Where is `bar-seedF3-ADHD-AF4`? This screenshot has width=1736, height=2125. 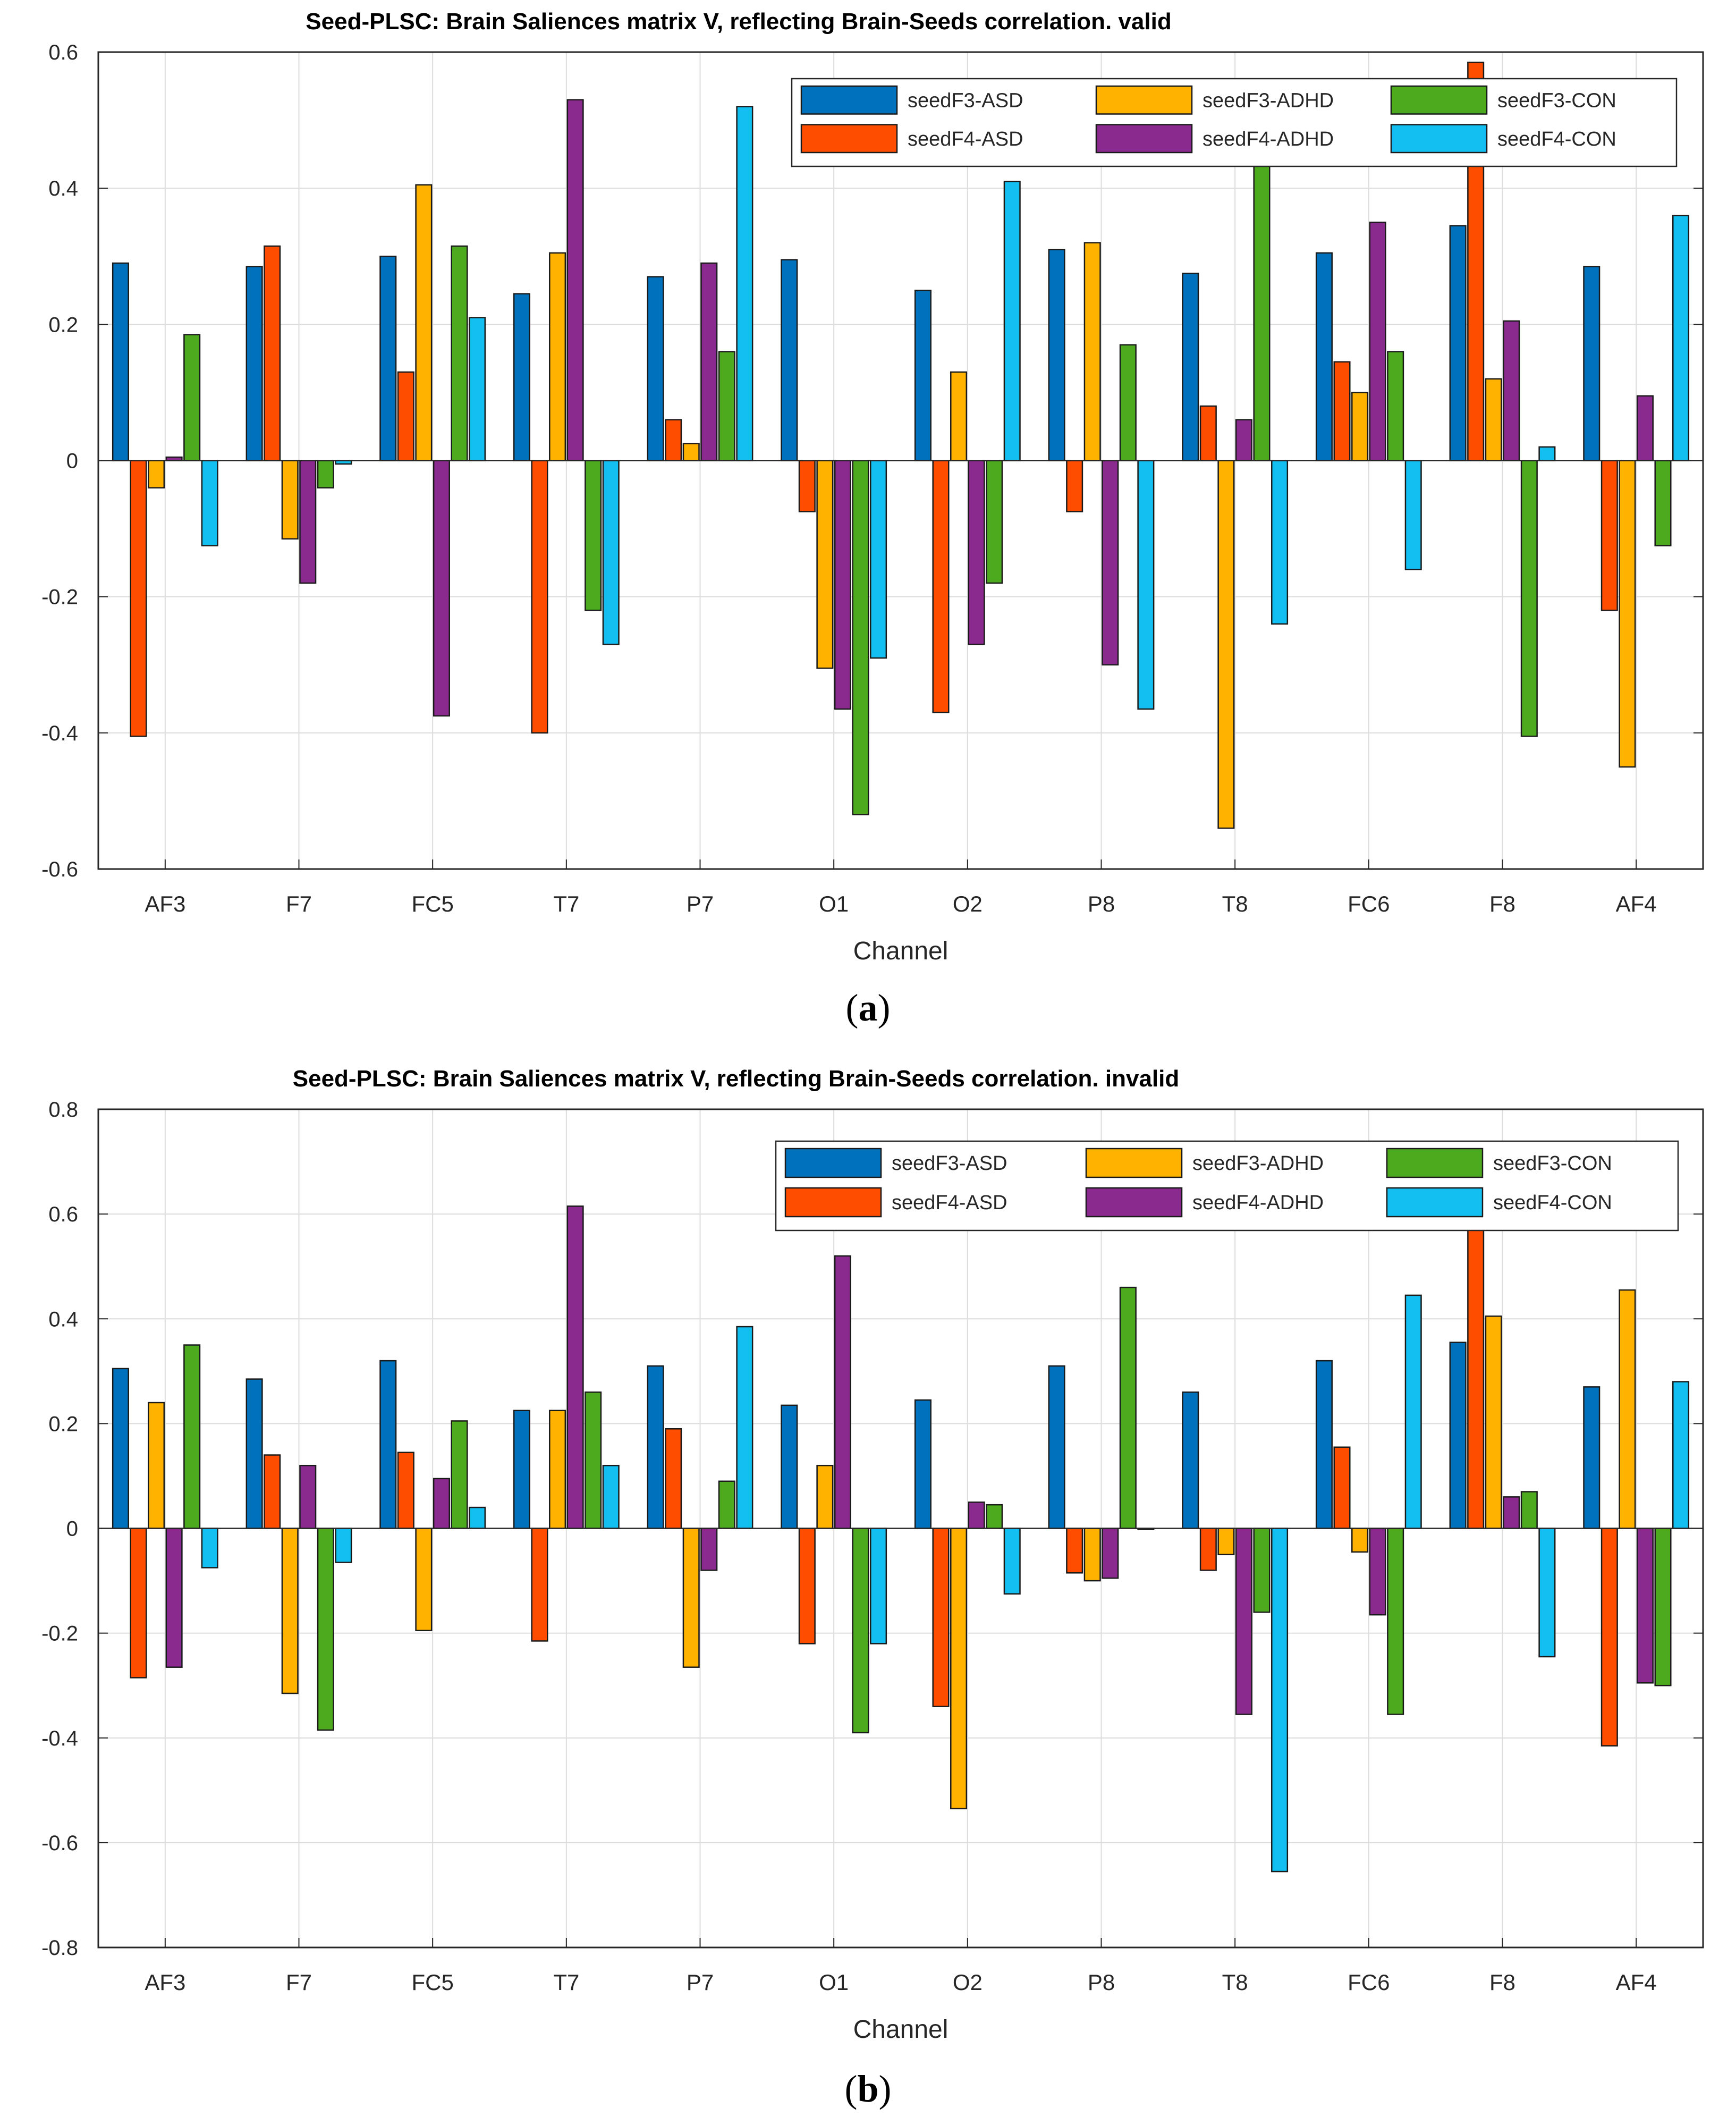 bar-seedF3-ADHD-AF4 is located at coordinates (1627, 1409).